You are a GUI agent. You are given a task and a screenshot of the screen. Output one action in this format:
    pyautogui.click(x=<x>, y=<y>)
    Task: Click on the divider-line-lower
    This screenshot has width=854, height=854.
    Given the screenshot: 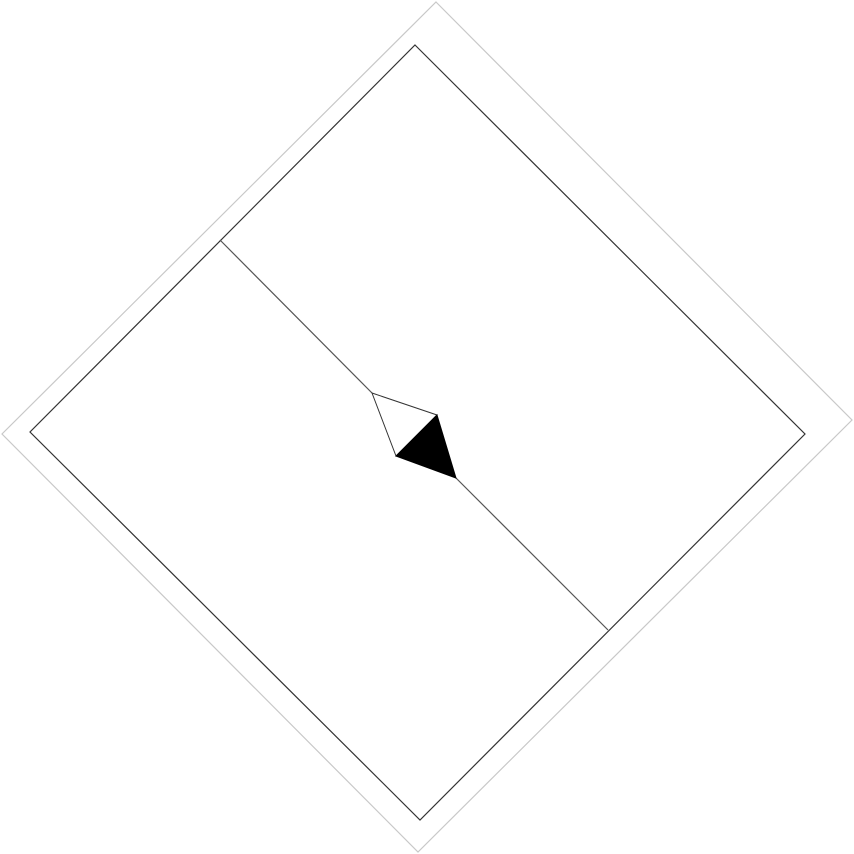 What is the action you would take?
    pyautogui.click(x=532, y=554)
    